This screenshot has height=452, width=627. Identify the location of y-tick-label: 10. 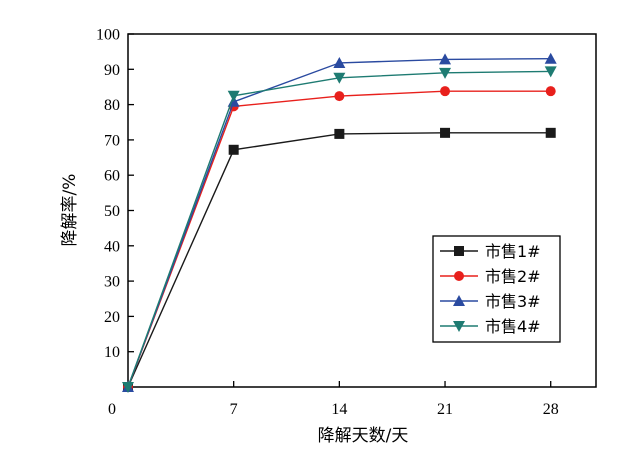
(112, 352).